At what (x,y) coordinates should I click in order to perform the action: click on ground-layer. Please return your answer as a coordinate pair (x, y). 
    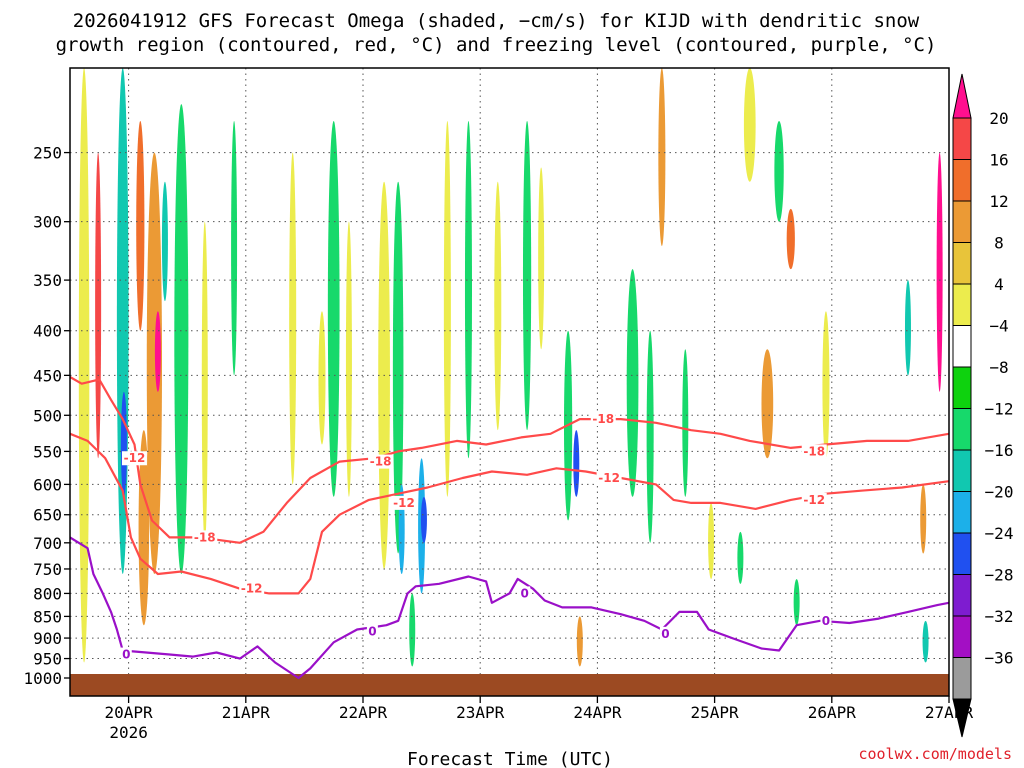
    Looking at the image, I should click on (509, 685).